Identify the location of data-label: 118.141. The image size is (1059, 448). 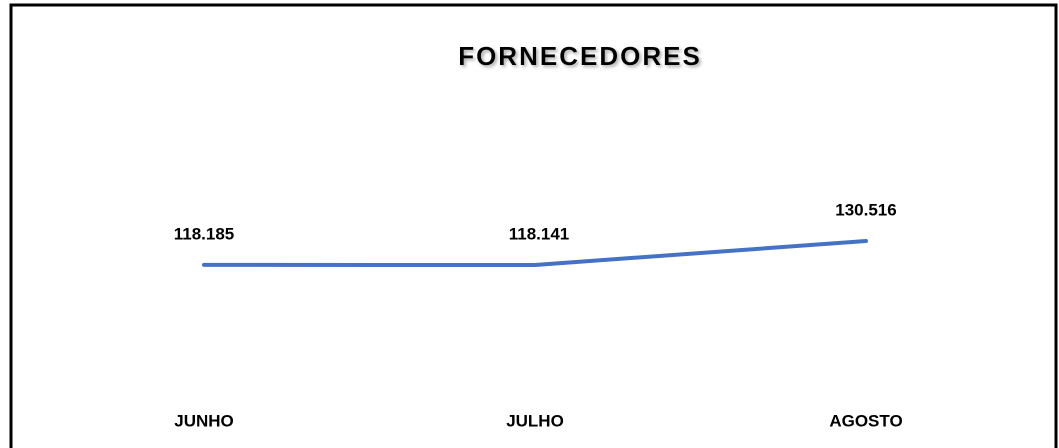
(539, 233).